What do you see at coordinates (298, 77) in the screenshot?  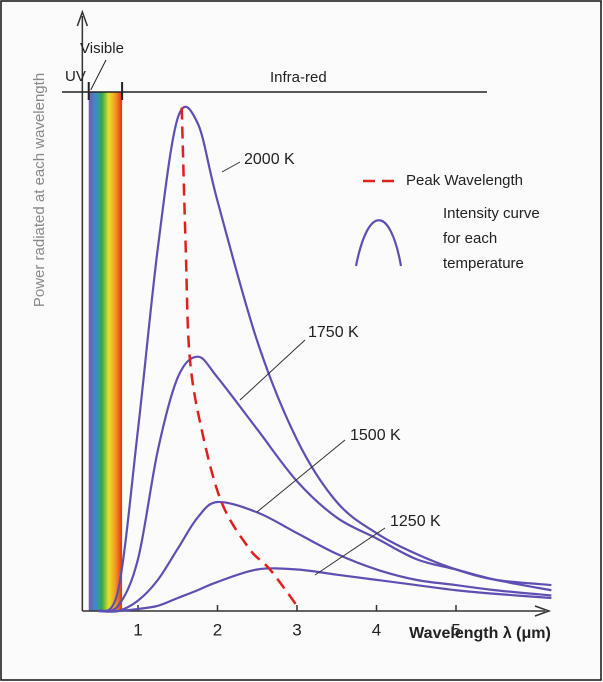 I see `region-label: Infra-red` at bounding box center [298, 77].